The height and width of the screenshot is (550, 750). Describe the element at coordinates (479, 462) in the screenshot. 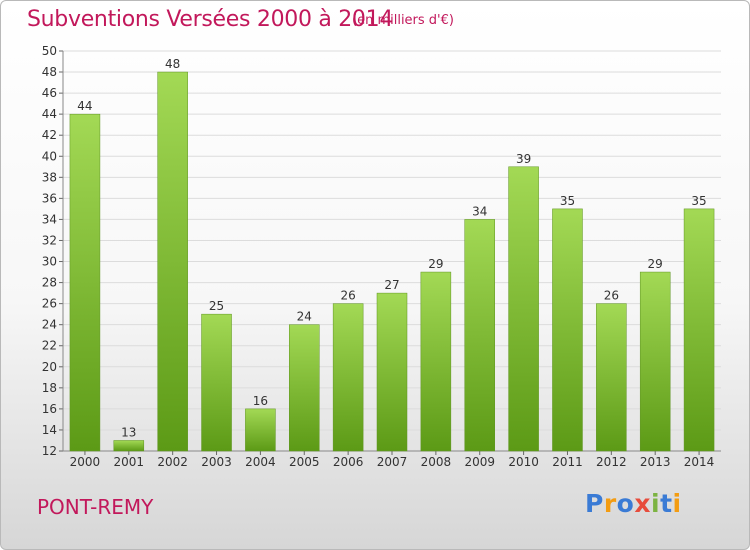

I see `x-tick-label: 2009` at that location.